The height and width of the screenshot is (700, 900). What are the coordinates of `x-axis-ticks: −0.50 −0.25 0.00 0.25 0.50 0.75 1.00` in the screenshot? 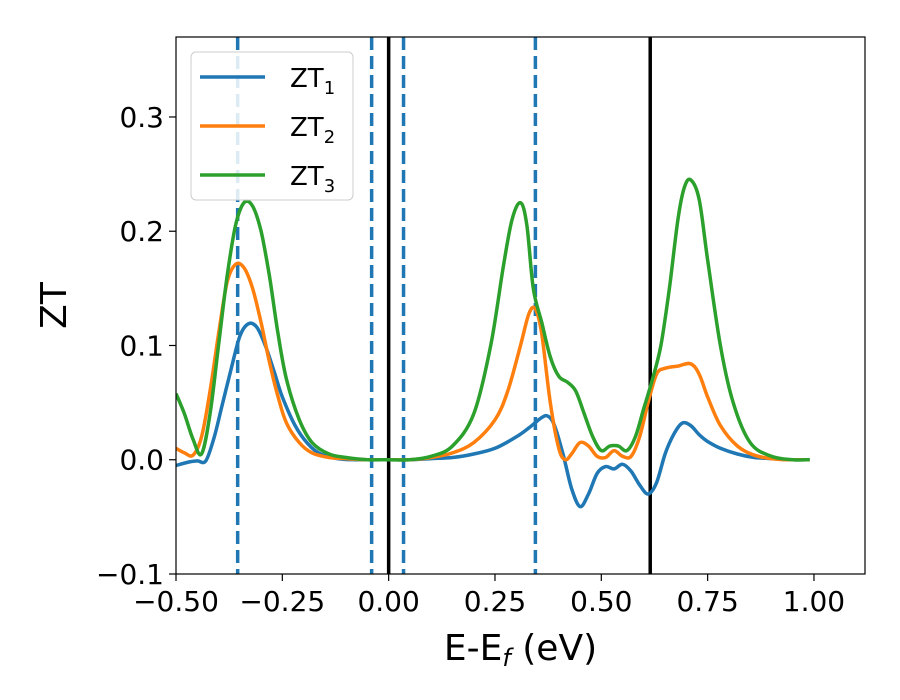 It's located at (489, 596).